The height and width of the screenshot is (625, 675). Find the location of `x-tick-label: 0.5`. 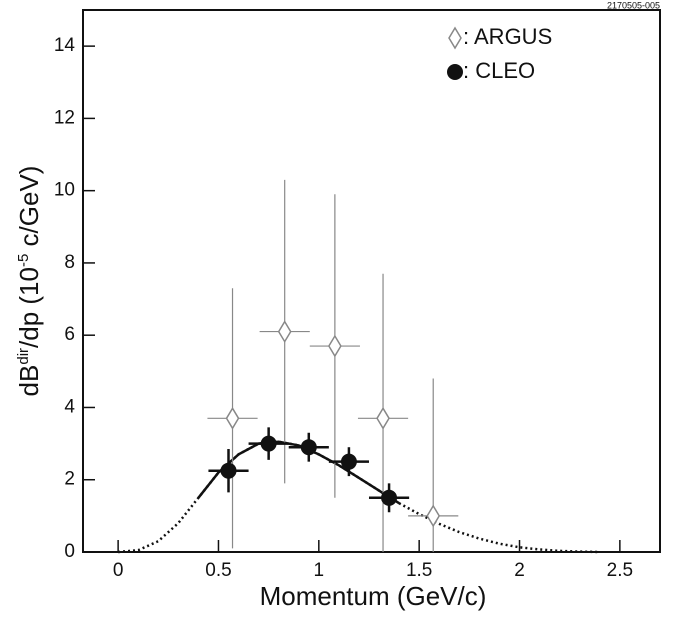

x-tick-label: 0.5 is located at coordinates (218, 570).